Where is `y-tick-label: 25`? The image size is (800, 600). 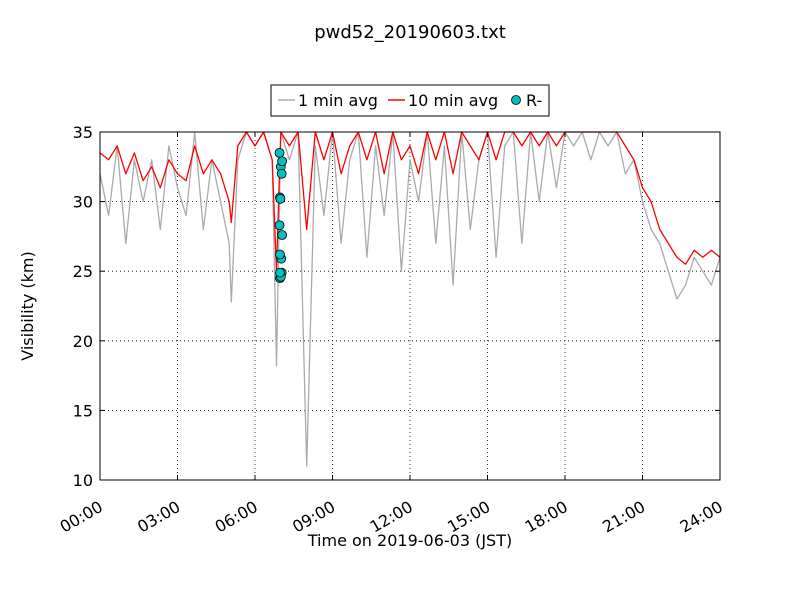 y-tick-label: 25 is located at coordinates (83, 271).